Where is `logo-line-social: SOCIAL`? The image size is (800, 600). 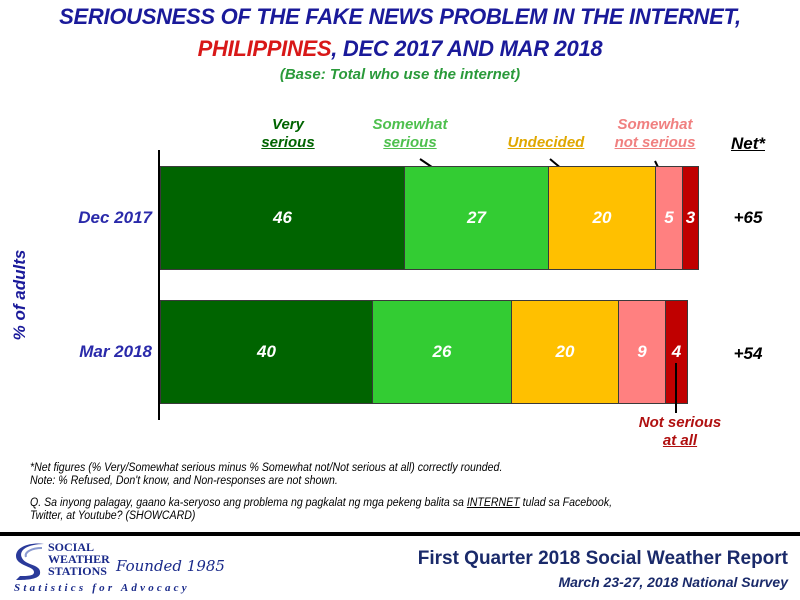
logo-line-social: SOCIAL is located at coordinates (71, 547).